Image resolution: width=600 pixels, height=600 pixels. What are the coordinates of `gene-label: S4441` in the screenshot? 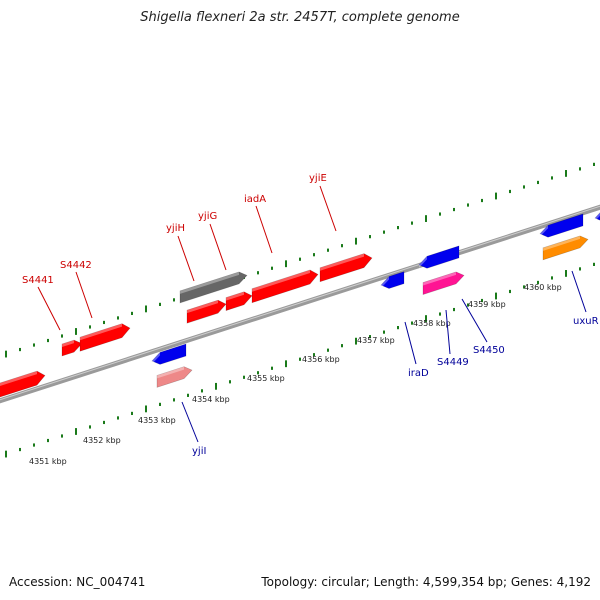 It's located at (38, 280).